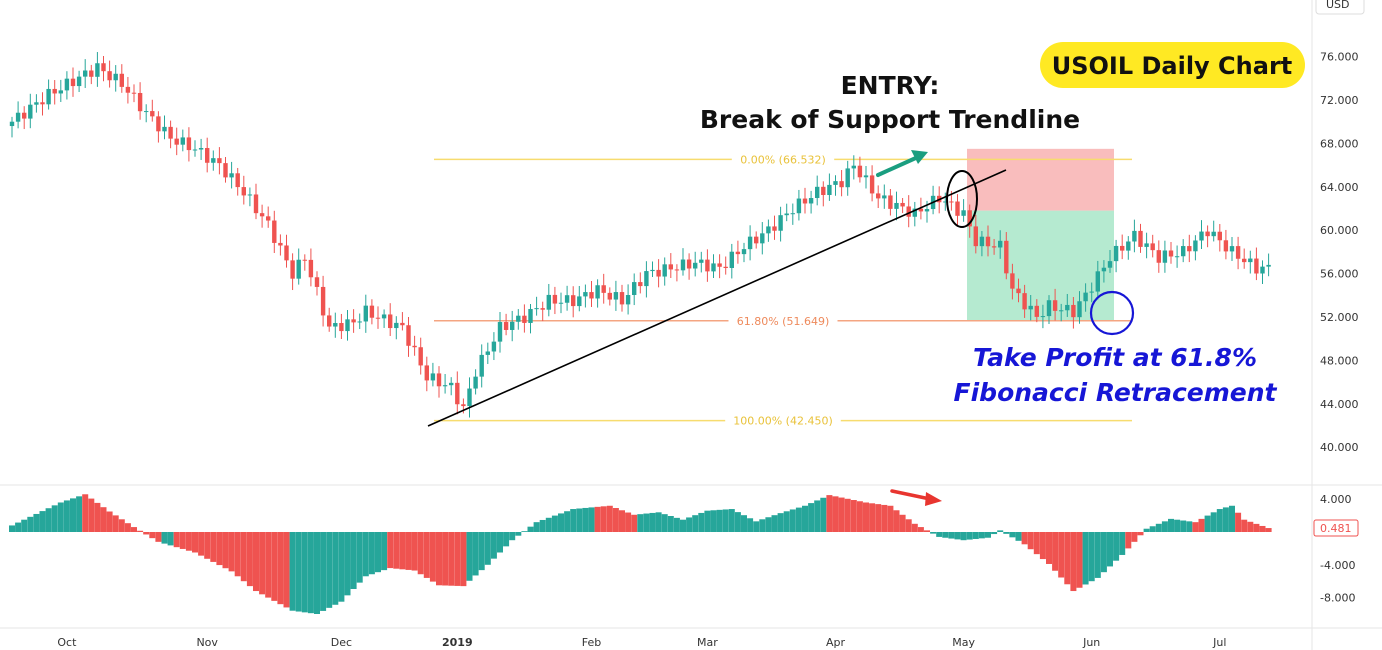  I want to click on chart-title: USOIL Daily Chart, so click(1172, 66).